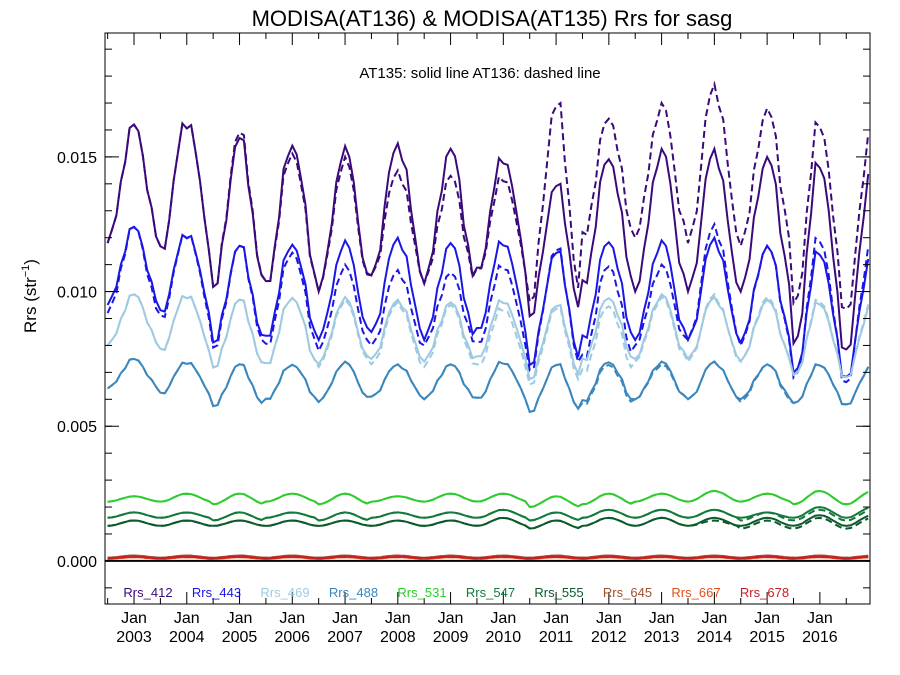 Image resolution: width=900 pixels, height=675 pixels. I want to click on legend-label-rrs-555: Rrs_555, so click(558, 592).